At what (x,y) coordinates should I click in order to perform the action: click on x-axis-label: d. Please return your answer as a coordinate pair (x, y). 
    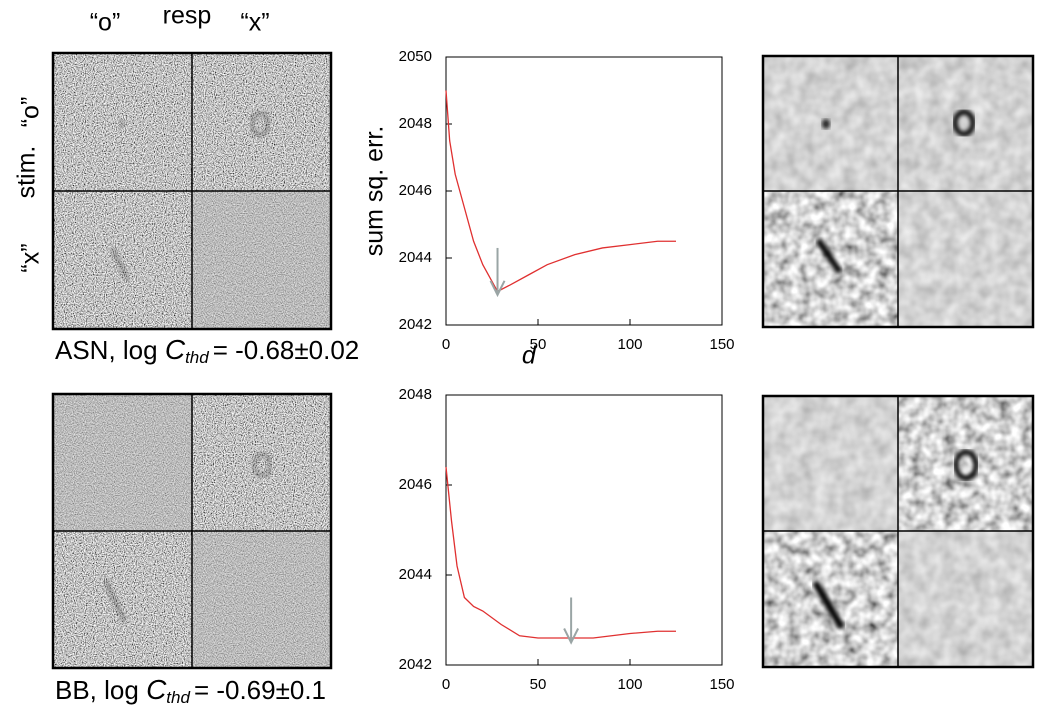
    Looking at the image, I should click on (529, 356).